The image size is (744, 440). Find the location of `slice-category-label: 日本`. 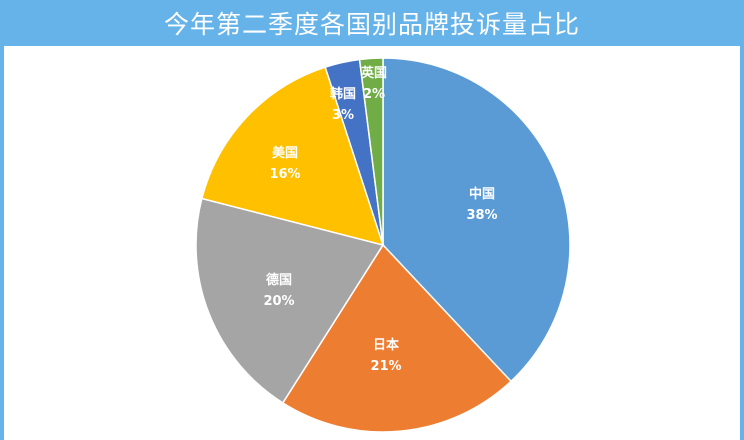

slice-category-label: 日本 is located at coordinates (386, 345).